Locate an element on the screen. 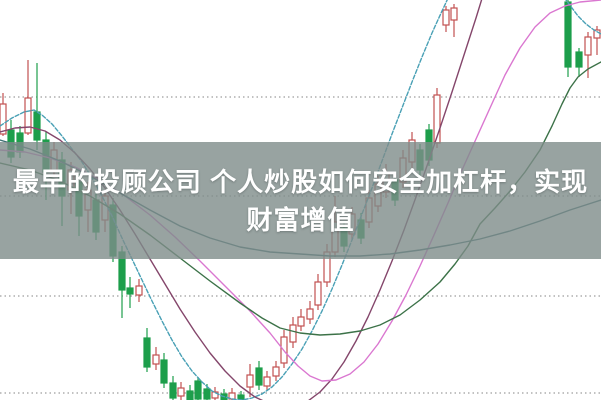 This screenshot has width=601, height=400. headline-line-1: 最早的投顾公司 个人炒股如何安全加杠杆，实现 is located at coordinates (300, 181).